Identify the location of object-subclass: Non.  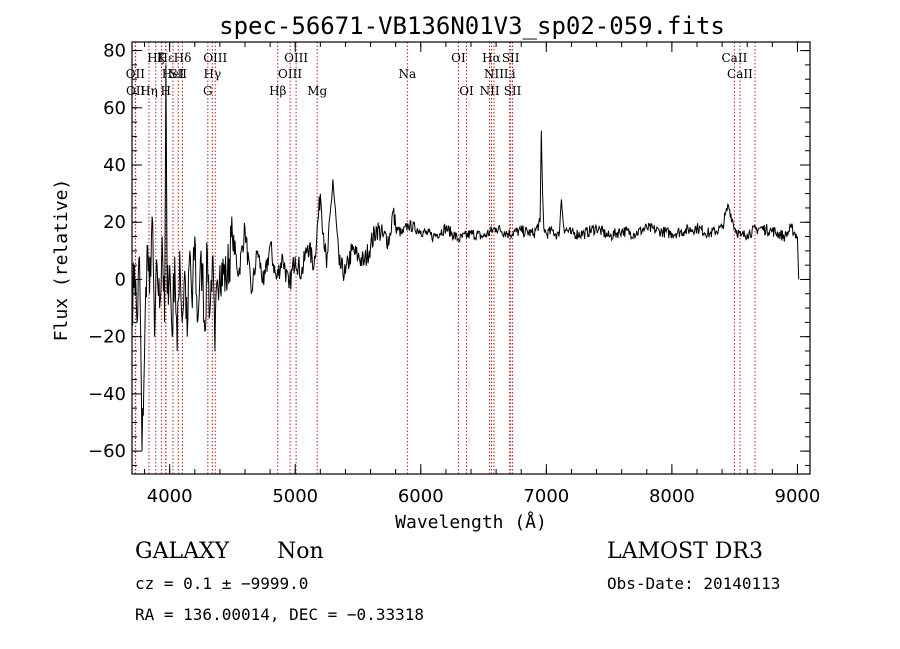
(300, 551).